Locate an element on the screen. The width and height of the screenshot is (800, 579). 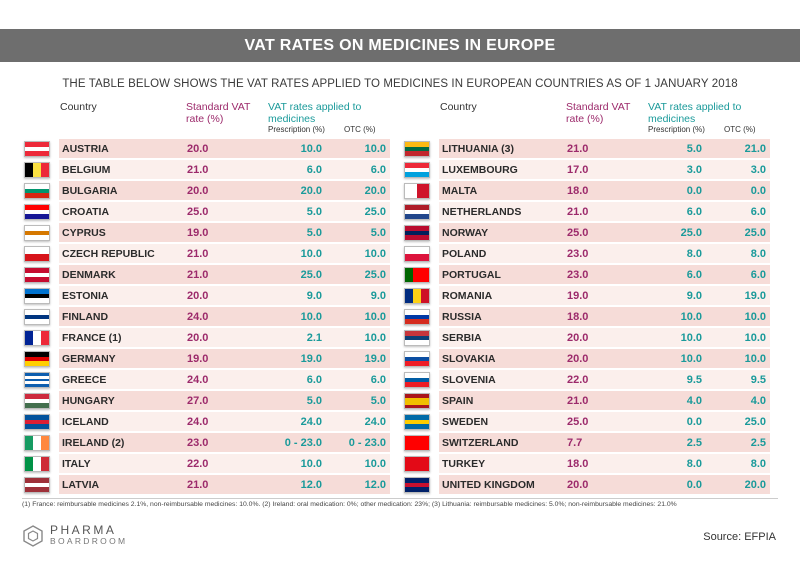
logo-line1: PHARMA is located at coordinates (83, 530).